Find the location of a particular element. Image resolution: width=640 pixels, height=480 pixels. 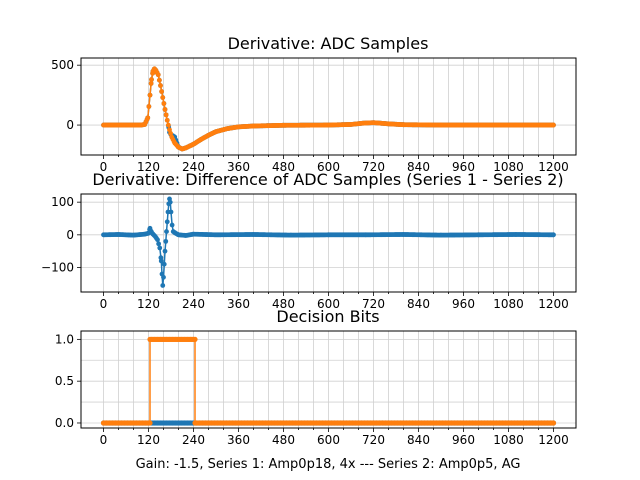

chart-title-decision-bits: Decision Bits is located at coordinates (327, 316).